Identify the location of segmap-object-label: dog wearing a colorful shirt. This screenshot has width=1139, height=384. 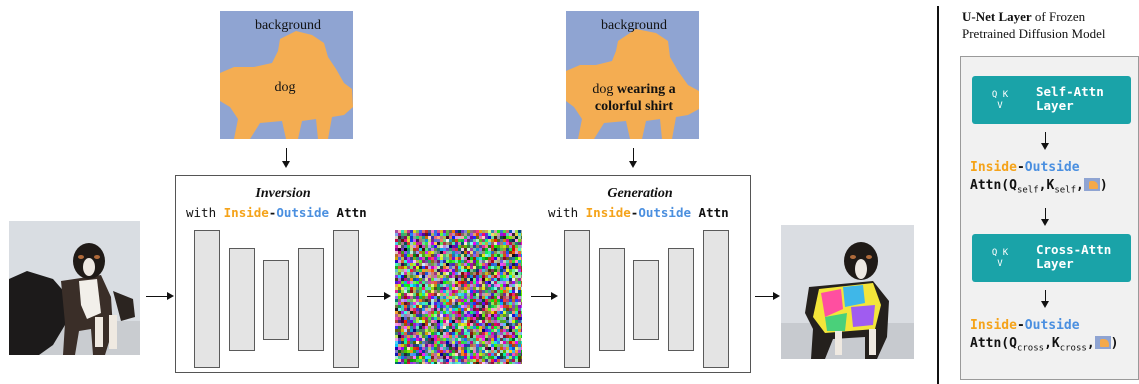
(634, 98).